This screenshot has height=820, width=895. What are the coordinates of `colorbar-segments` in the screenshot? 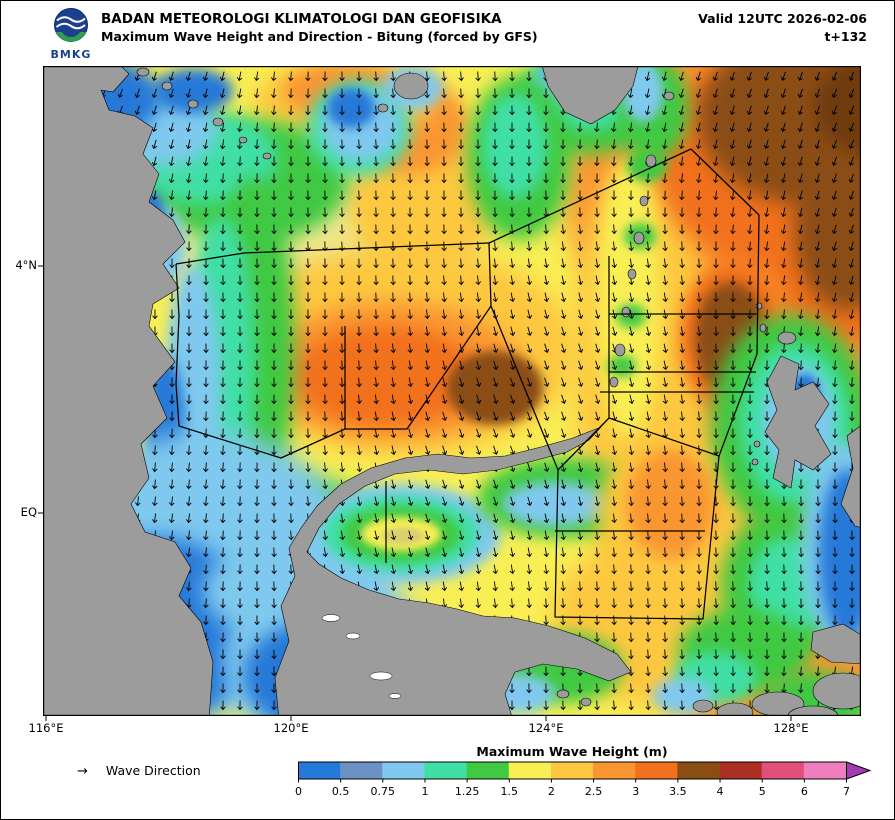 It's located at (572, 770).